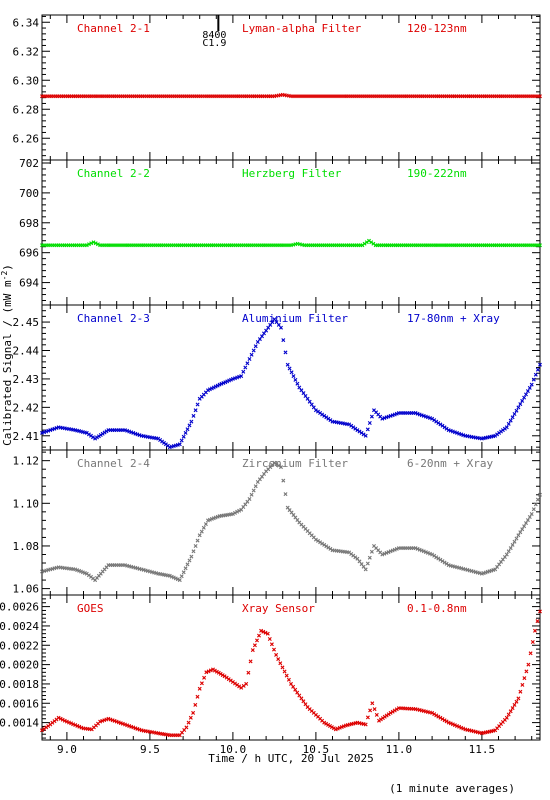  I want to click on y-tick-label: 6.26, so click(26, 138).